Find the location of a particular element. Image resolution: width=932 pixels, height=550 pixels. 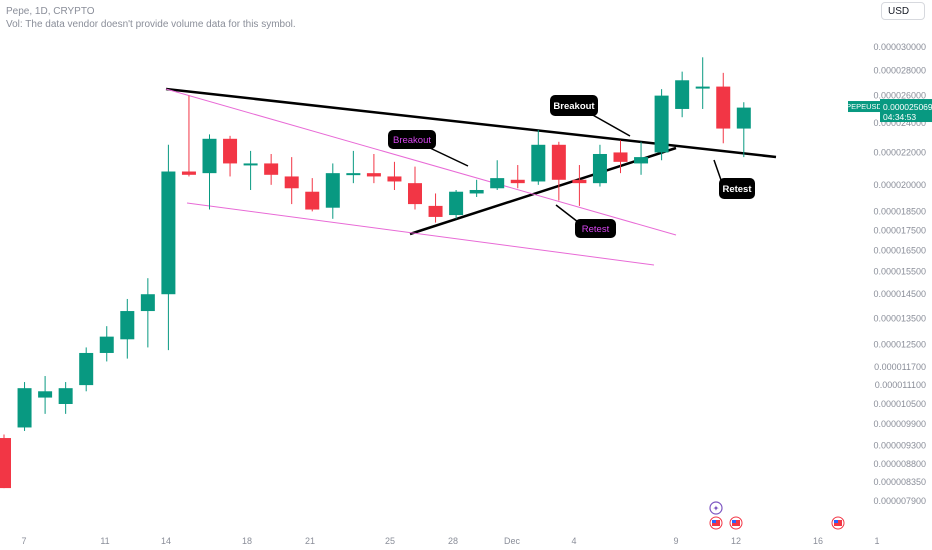

y-tick-label: 0.000009300 is located at coordinates (899, 445).